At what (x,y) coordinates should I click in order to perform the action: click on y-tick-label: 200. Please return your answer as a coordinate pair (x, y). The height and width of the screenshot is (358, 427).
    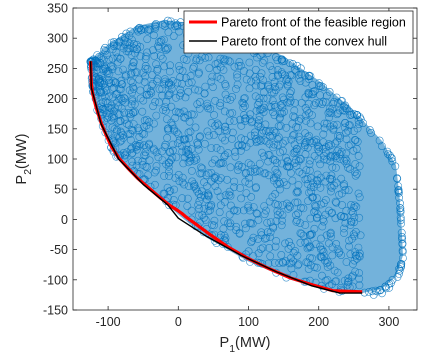
    Looking at the image, I should click on (57, 99).